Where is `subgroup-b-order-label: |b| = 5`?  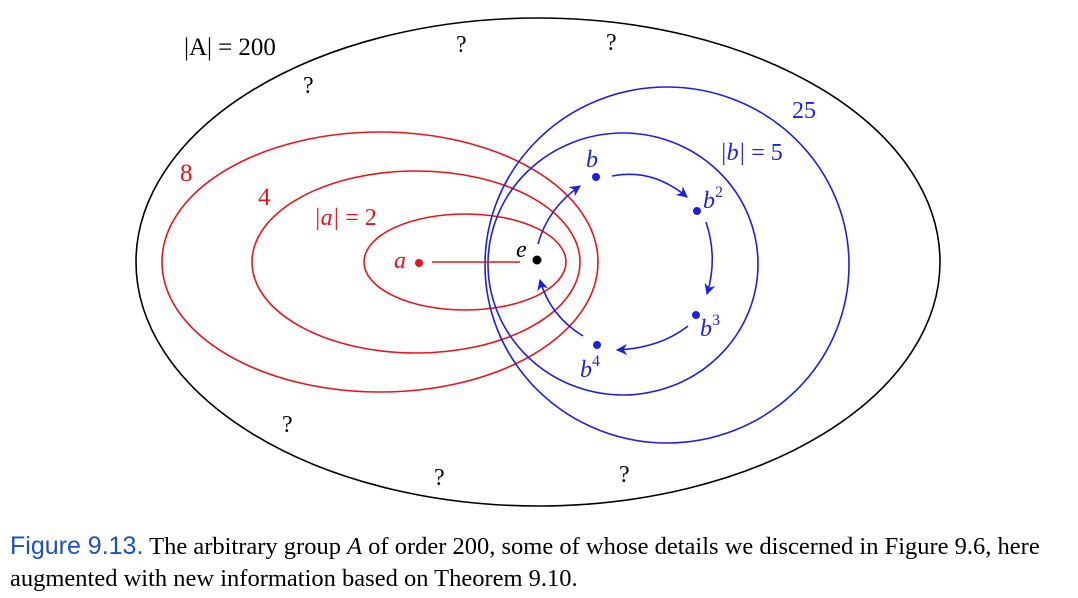 subgroup-b-order-label: |b| = 5 is located at coordinates (751, 153).